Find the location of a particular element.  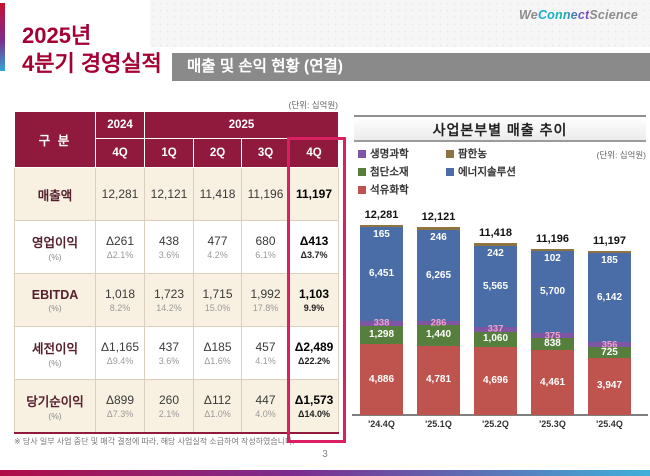

bar-segment-생명과학: 375 is located at coordinates (552, 336).